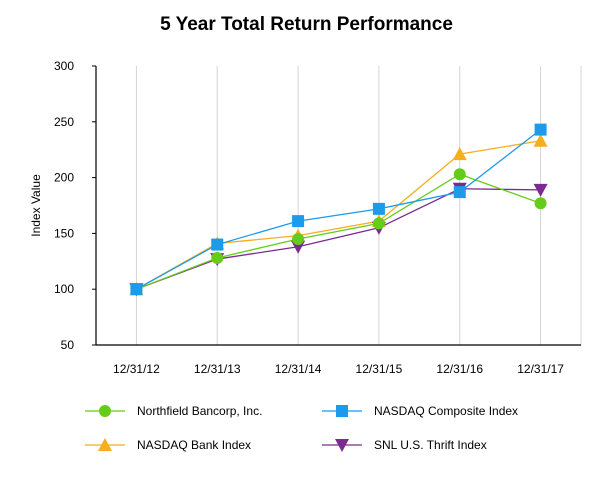 The height and width of the screenshot is (480, 613). What do you see at coordinates (446, 411) in the screenshot?
I see `legend-label: NASDAQ Composite Index` at bounding box center [446, 411].